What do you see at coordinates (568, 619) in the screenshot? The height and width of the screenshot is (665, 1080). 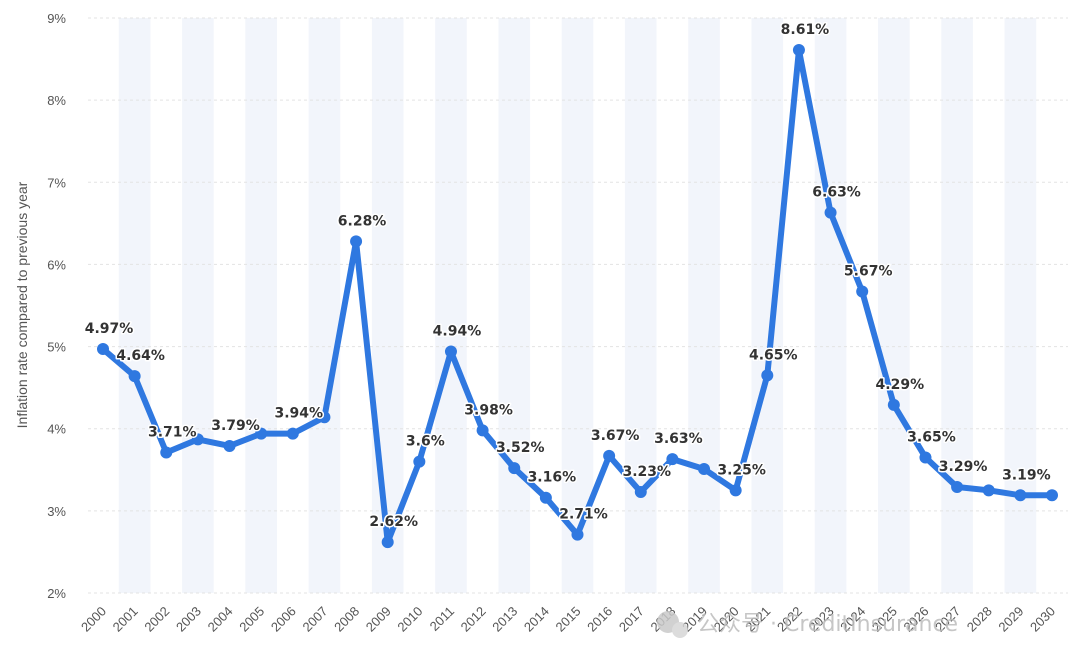 I see `x-tick-label: 2015` at bounding box center [568, 619].